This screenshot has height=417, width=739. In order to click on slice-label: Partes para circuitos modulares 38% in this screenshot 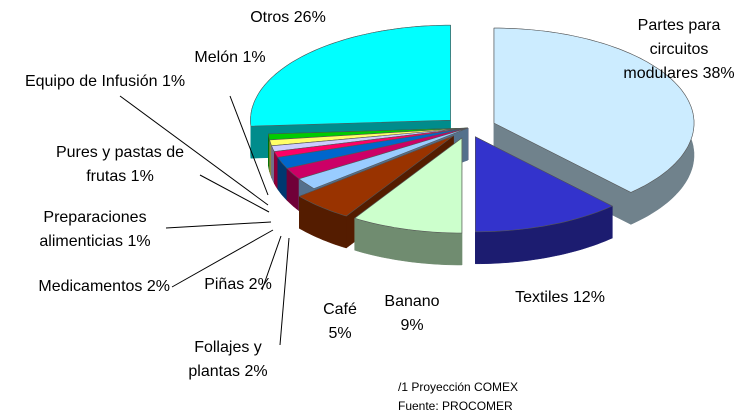, I will do `click(679, 50)`.